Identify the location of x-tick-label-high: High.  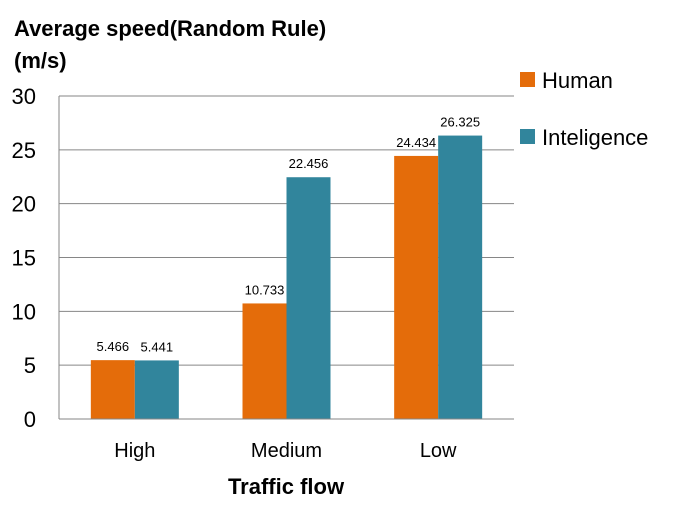
(134, 451).